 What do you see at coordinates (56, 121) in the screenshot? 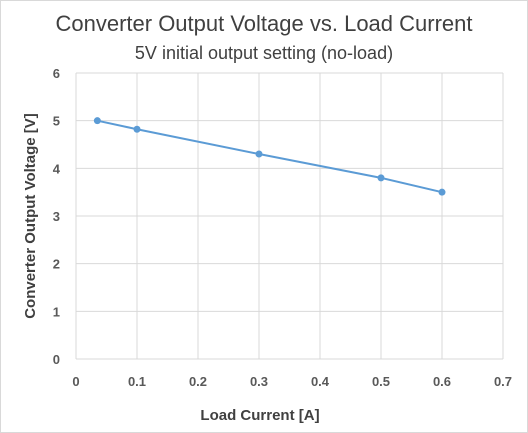
I see `y-tick-label: 5` at bounding box center [56, 121].